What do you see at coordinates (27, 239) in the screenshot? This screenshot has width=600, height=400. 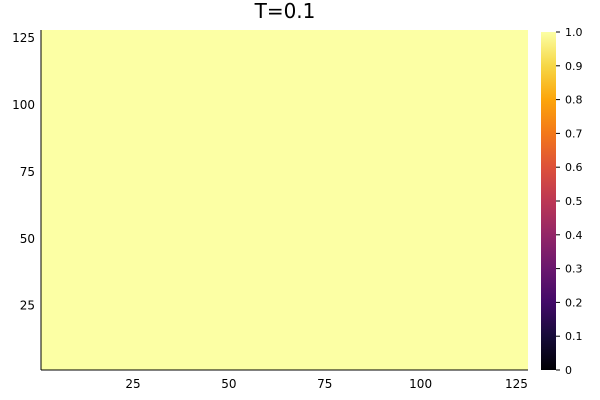 I see `y-tick-label: 50` at bounding box center [27, 239].